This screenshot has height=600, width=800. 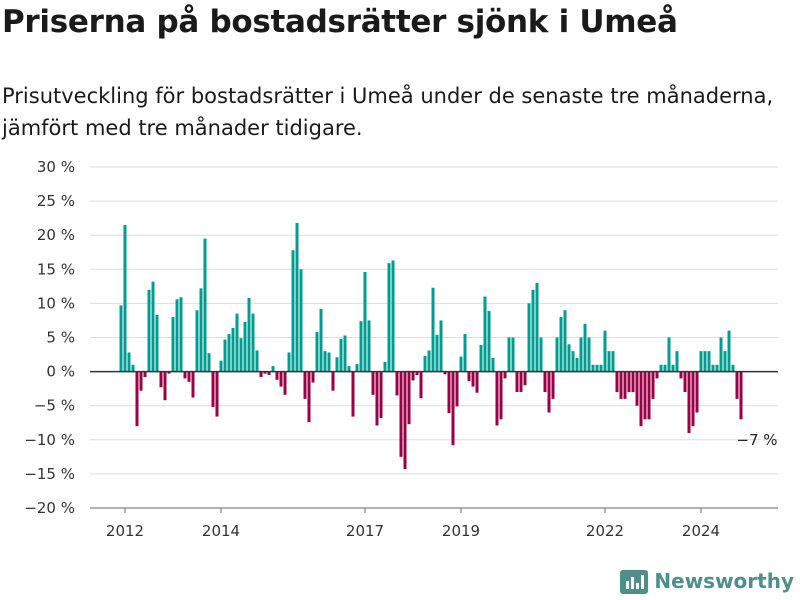 I want to click on y-tick-label: 30 %, so click(x=56, y=167).